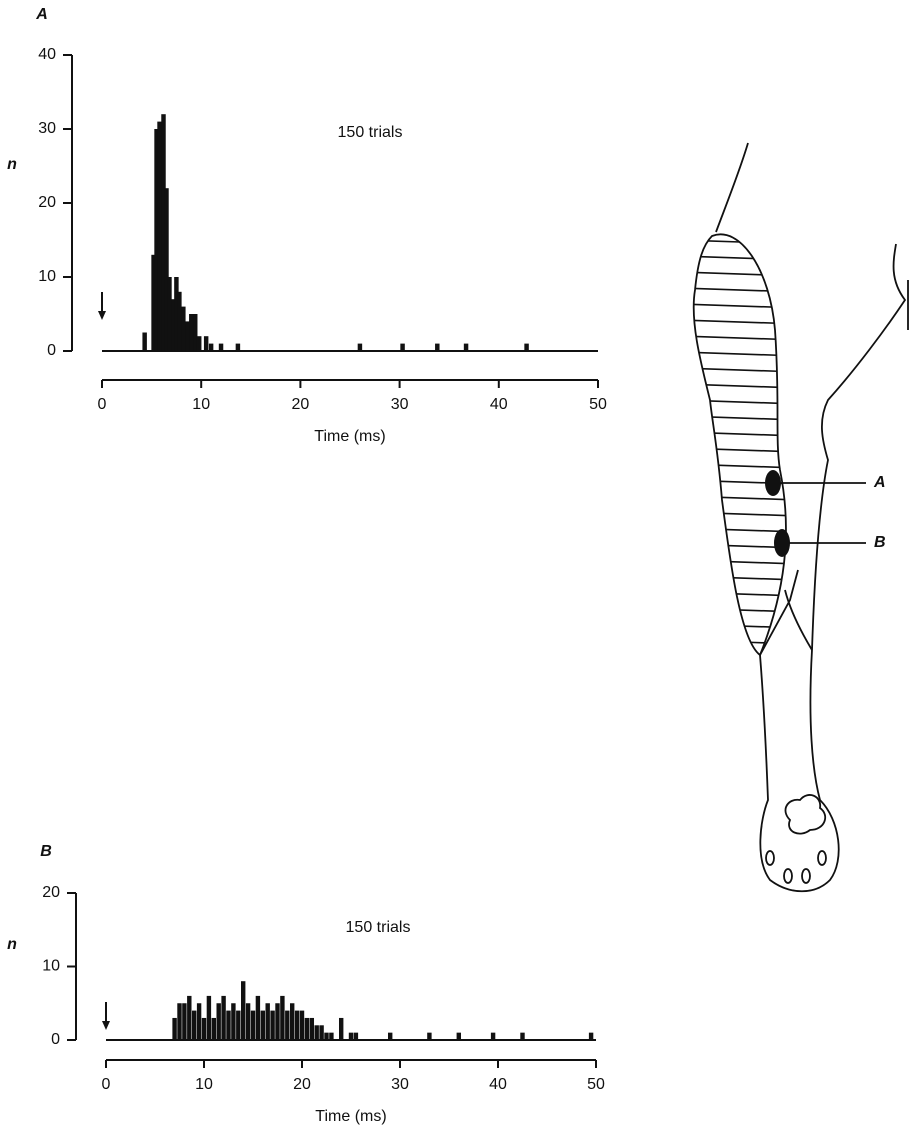 Image resolution: width=910 pixels, height=1134 pixels. I want to click on y-axis-label: n, so click(12, 944).